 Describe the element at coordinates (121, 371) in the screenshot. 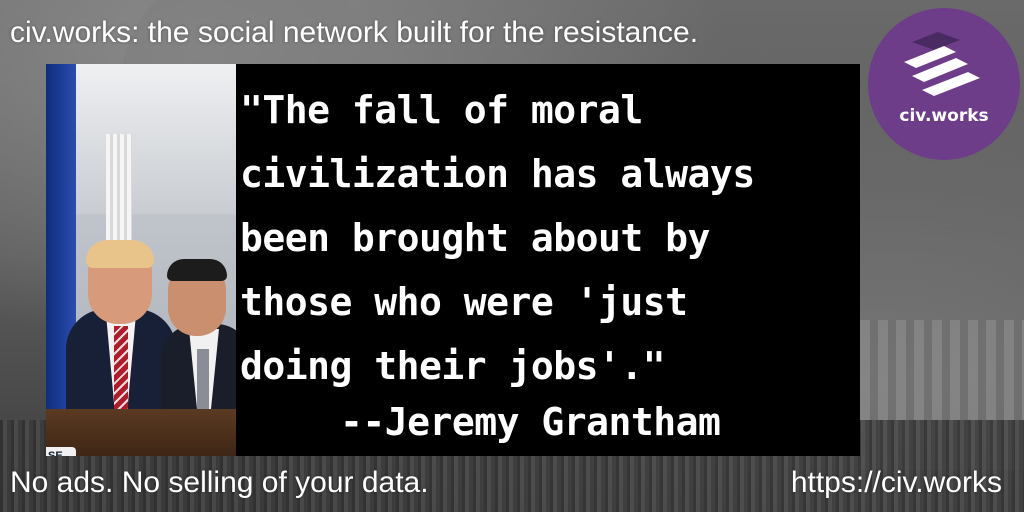

I see `left-person-tie` at that location.